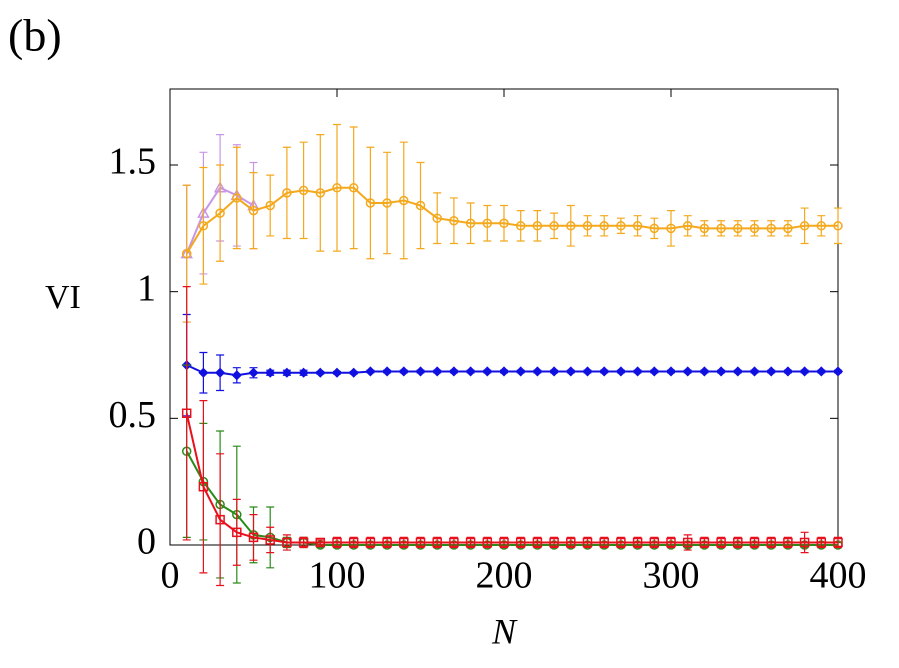  Describe the element at coordinates (146, 542) in the screenshot. I see `y-tick-label: 0` at that location.